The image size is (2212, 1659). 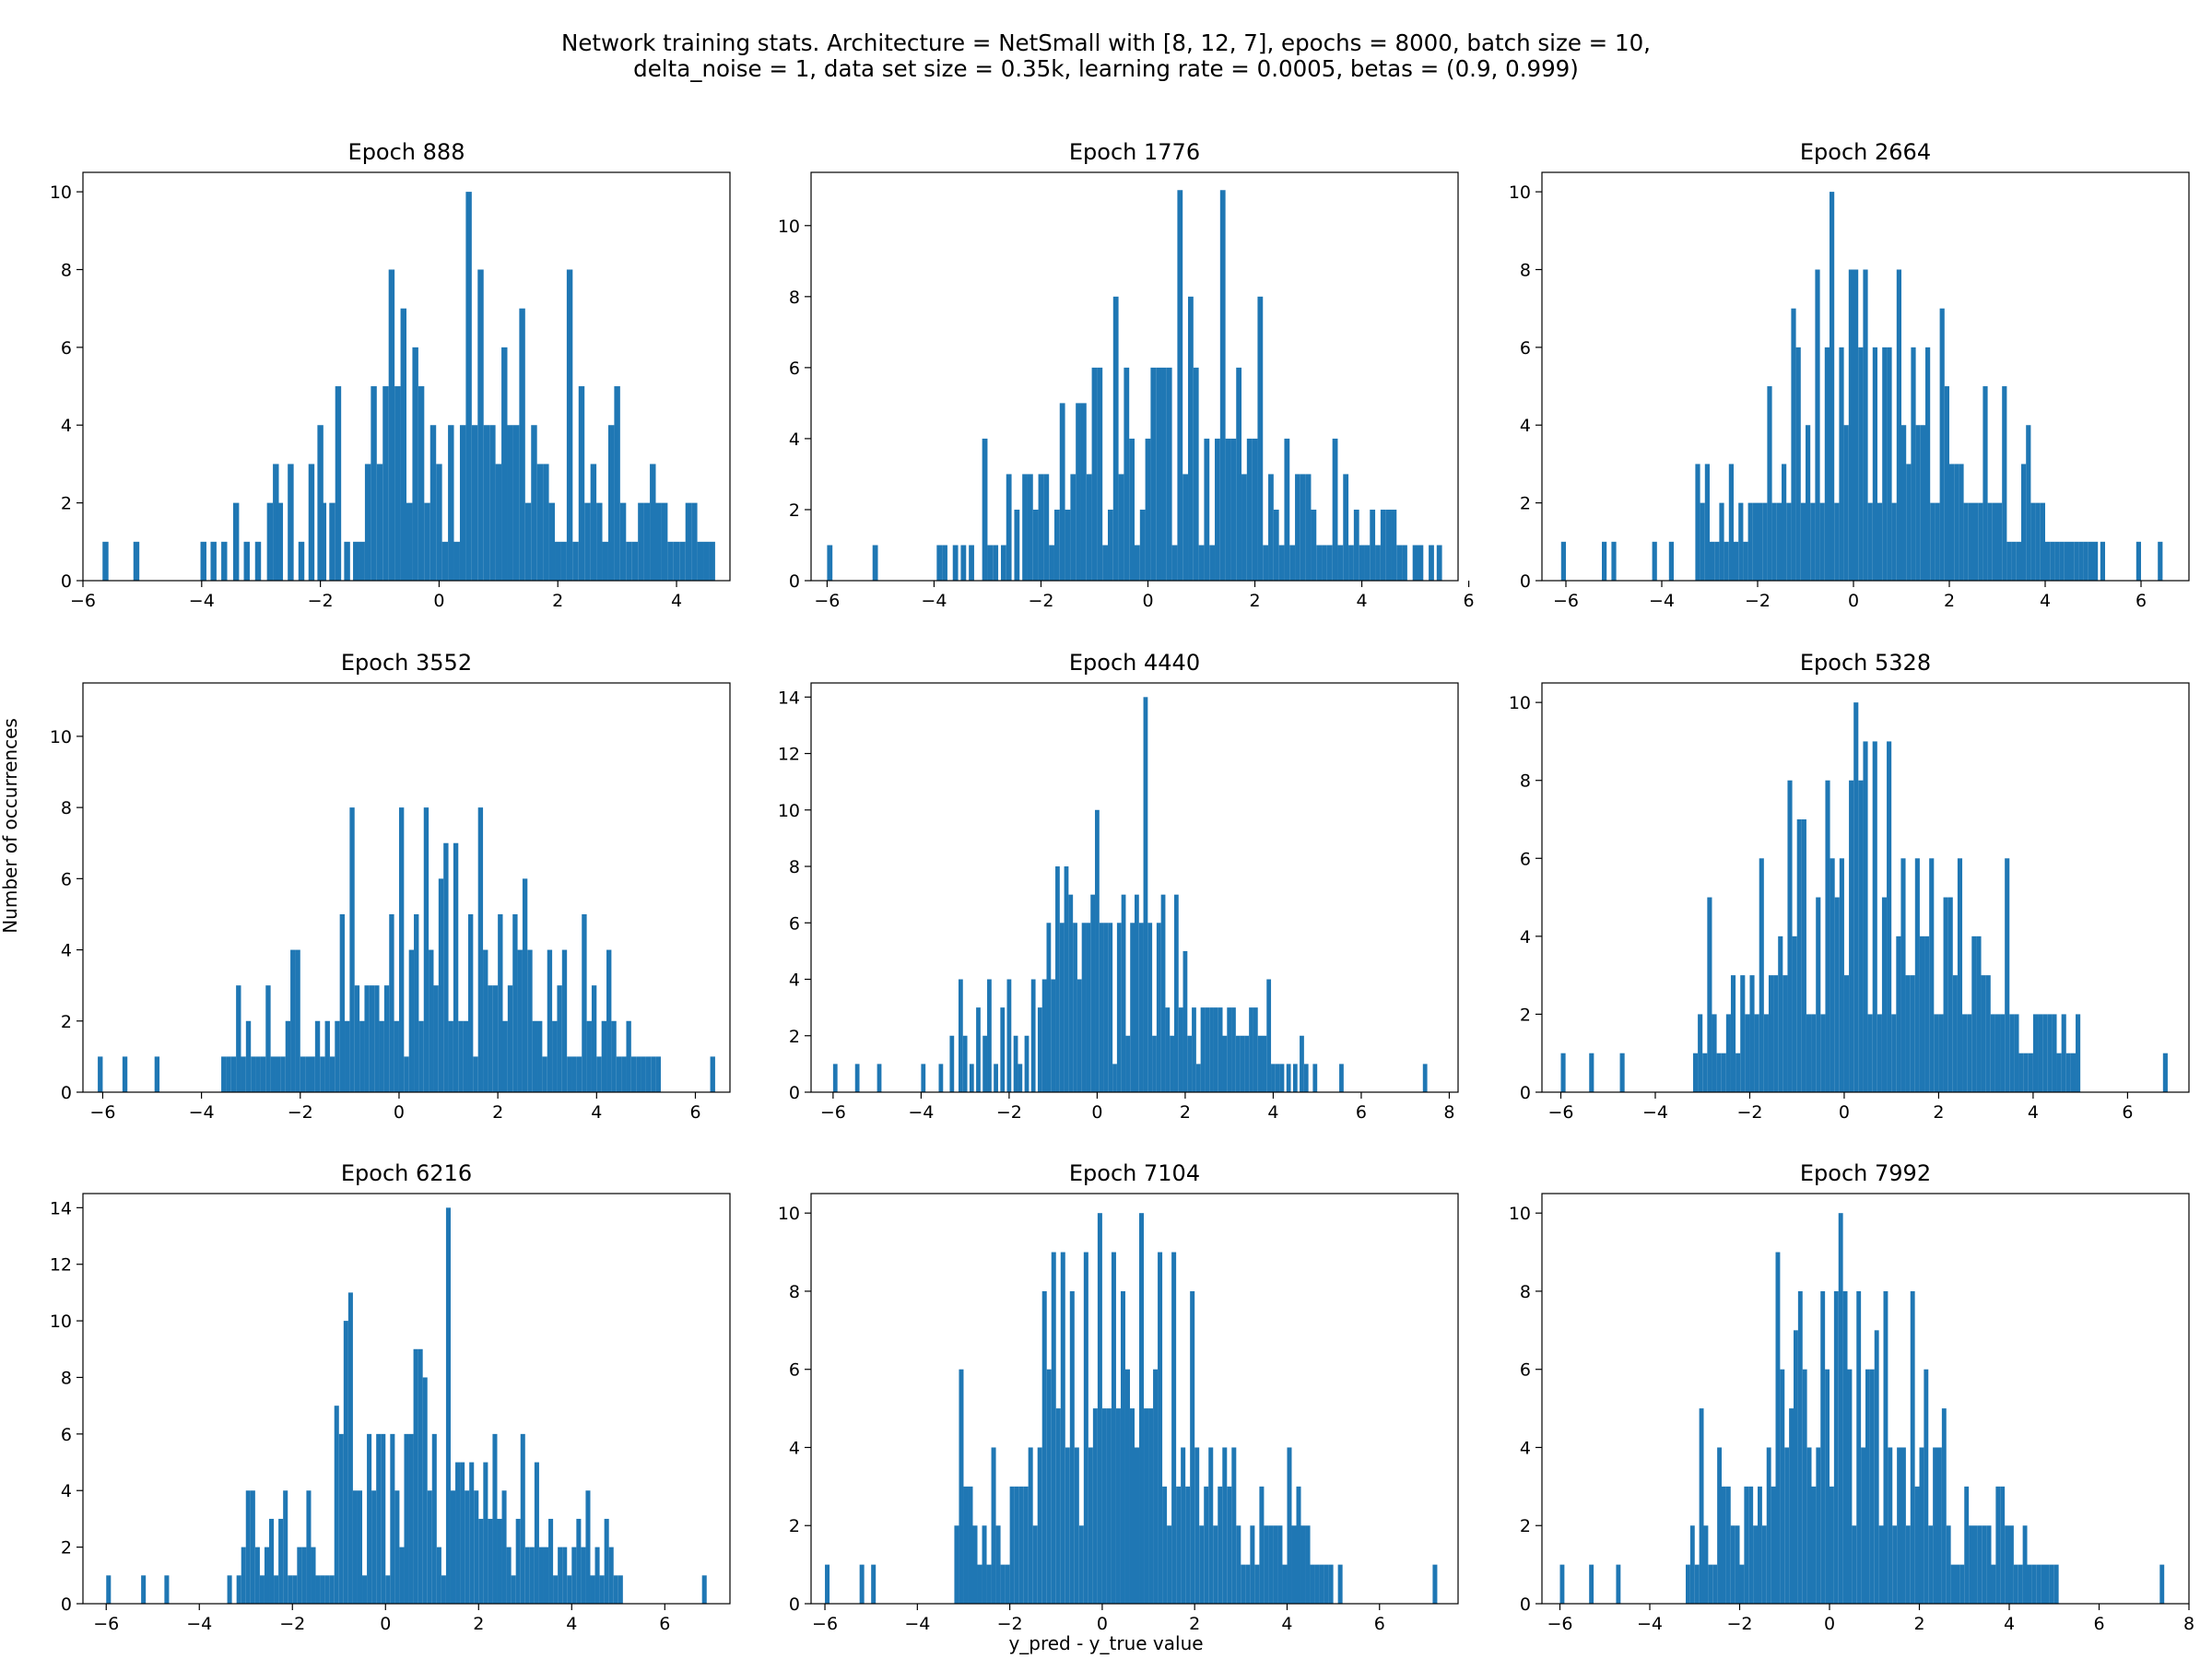 I want to click on y-tick-label: 0, so click(x=66, y=1604).